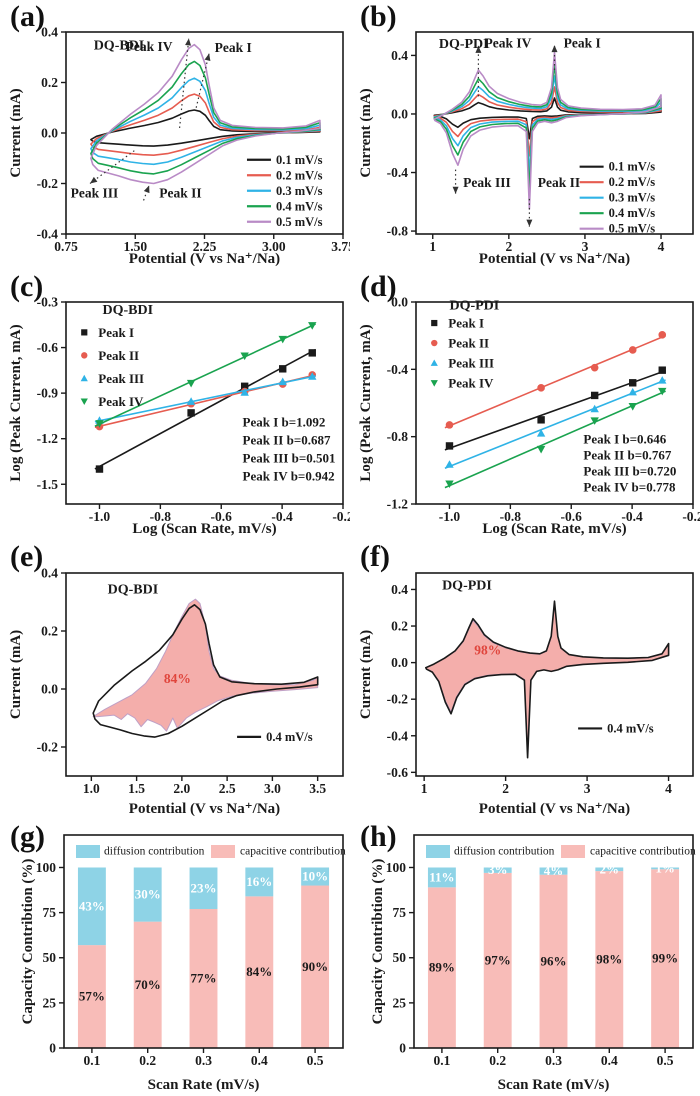 The width and height of the screenshot is (700, 1096). What do you see at coordinates (441, 876) in the screenshot?
I see `diffusion-percentage-label: 11%` at bounding box center [441, 876].